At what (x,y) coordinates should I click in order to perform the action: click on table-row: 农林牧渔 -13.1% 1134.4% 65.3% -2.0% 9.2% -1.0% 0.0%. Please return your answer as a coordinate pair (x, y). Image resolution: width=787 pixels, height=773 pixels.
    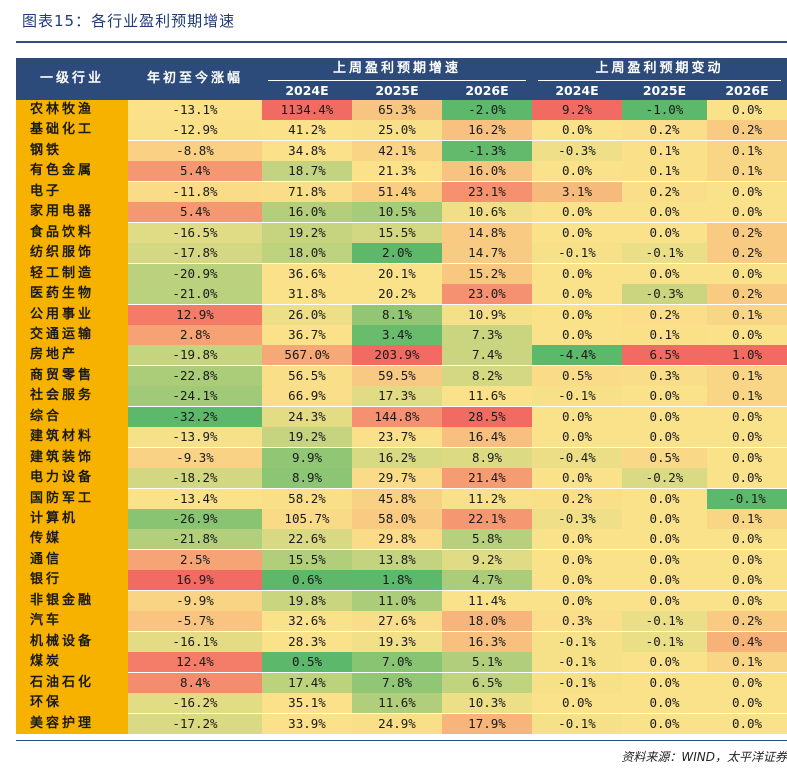
    Looking at the image, I should click on (401, 110).